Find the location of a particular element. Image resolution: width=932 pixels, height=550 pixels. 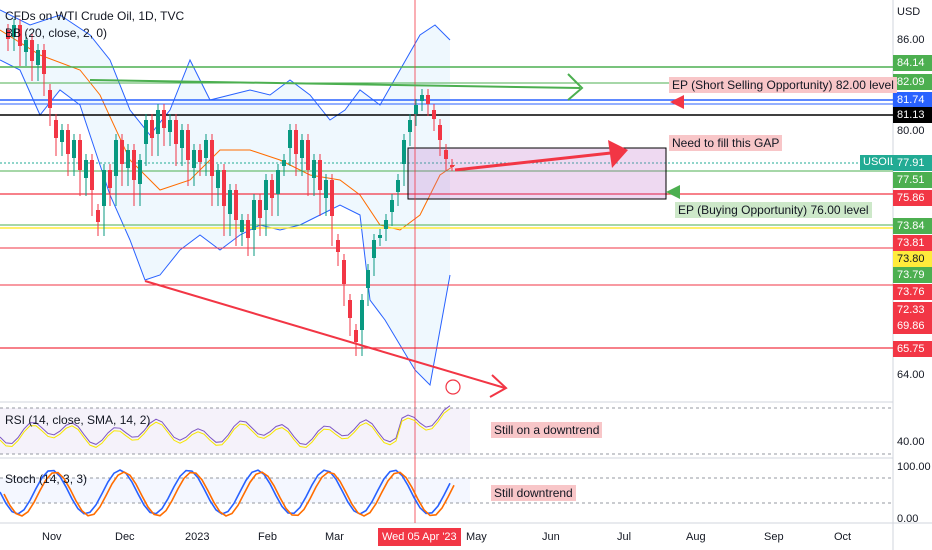

rsi-title: RSI (14, close, SMA, 14, 2) is located at coordinates (78, 420).